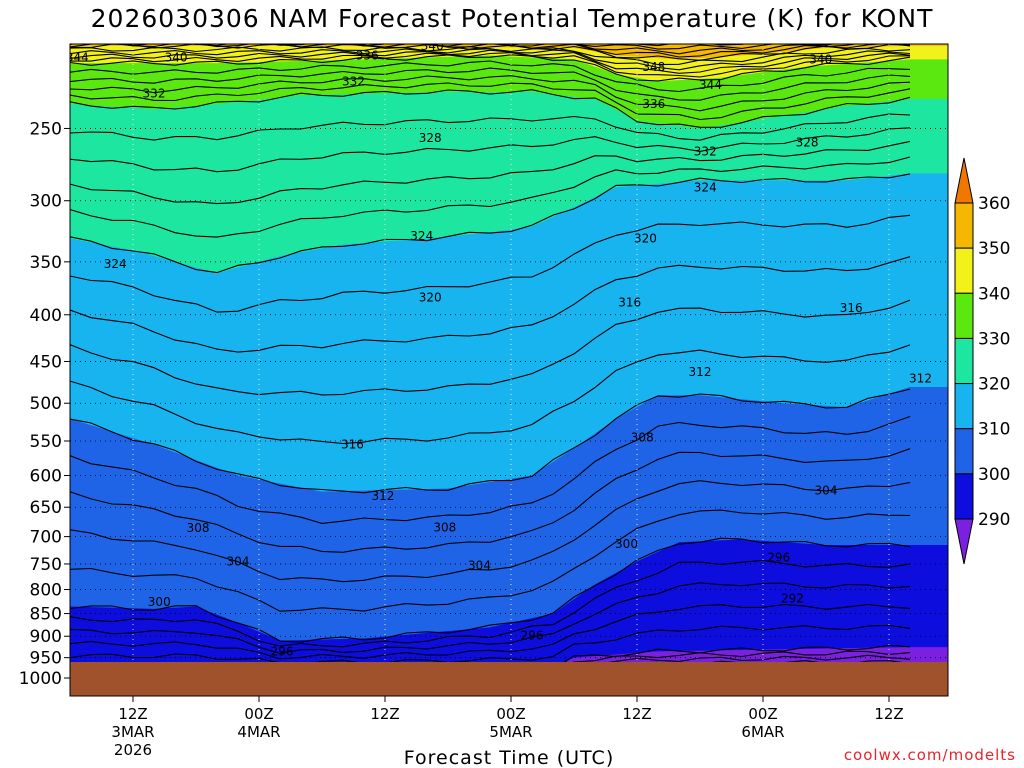  What do you see at coordinates (46, 659) in the screenshot?
I see `y-tick-label: 950` at bounding box center [46, 659].